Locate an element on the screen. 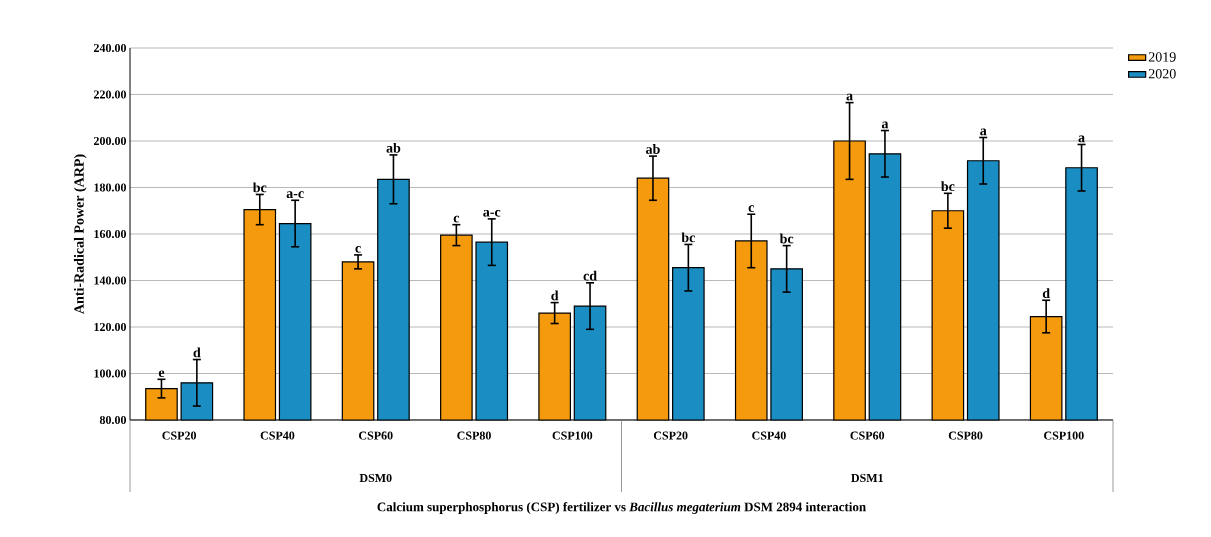 The image size is (1211, 537). y-tick-label: 100.00 is located at coordinates (110, 373).